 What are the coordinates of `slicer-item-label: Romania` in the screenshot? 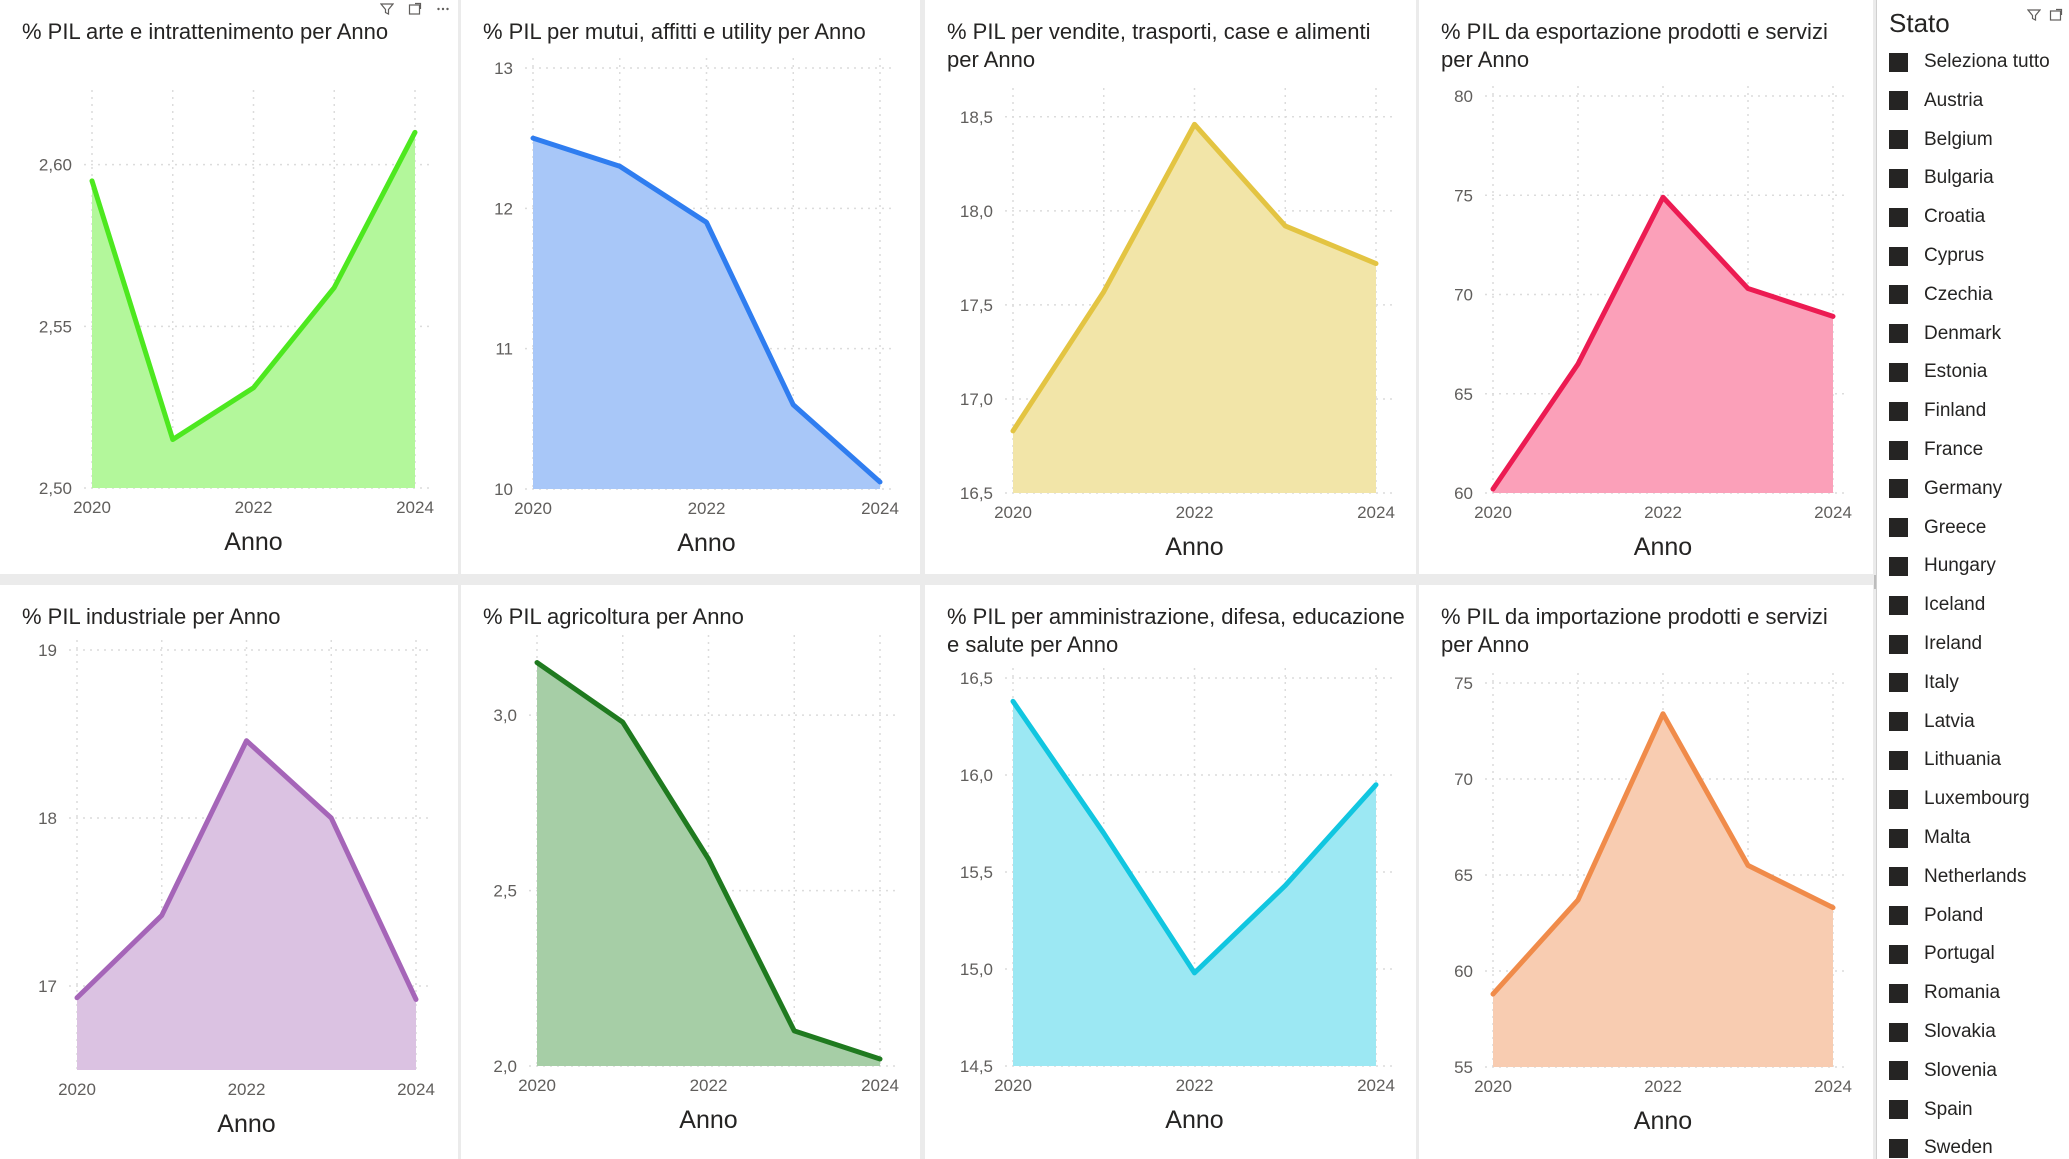 It's located at (1962, 993).